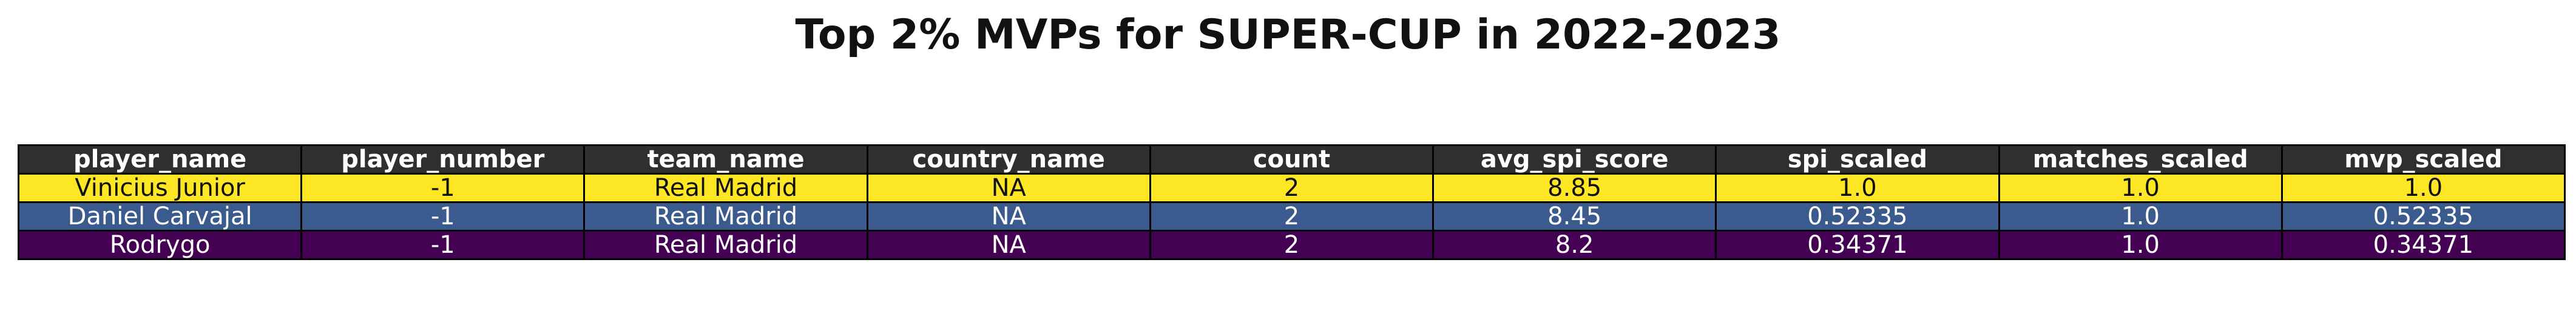 The height and width of the screenshot is (328, 2576). What do you see at coordinates (2140, 159) in the screenshot?
I see `column-header-matches-scaled: matches_scaled` at bounding box center [2140, 159].